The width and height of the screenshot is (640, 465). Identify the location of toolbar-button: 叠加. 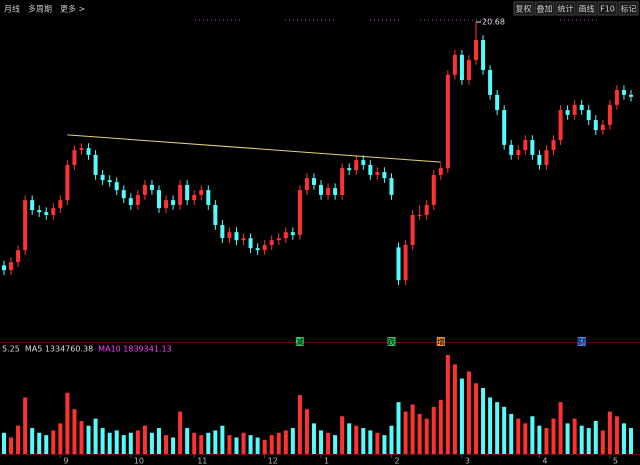
(545, 9).